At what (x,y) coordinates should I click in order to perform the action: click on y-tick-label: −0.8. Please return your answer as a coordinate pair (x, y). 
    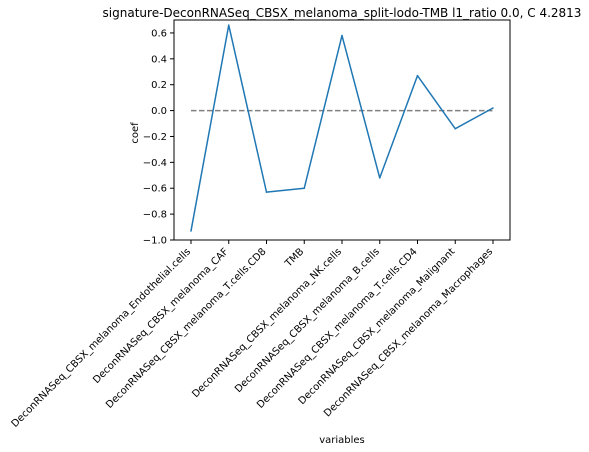
    Looking at the image, I should click on (155, 215).